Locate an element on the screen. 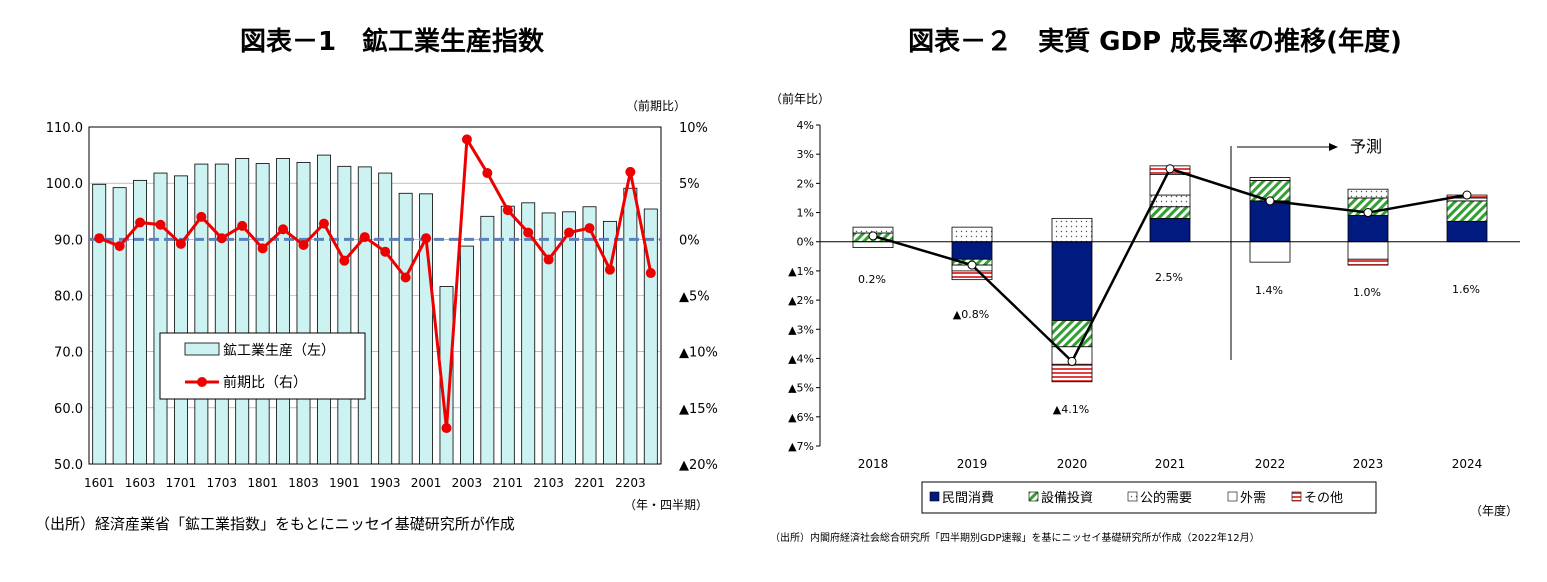  chart2-legend-capex-label: 設備投資 is located at coordinates (1067, 498).